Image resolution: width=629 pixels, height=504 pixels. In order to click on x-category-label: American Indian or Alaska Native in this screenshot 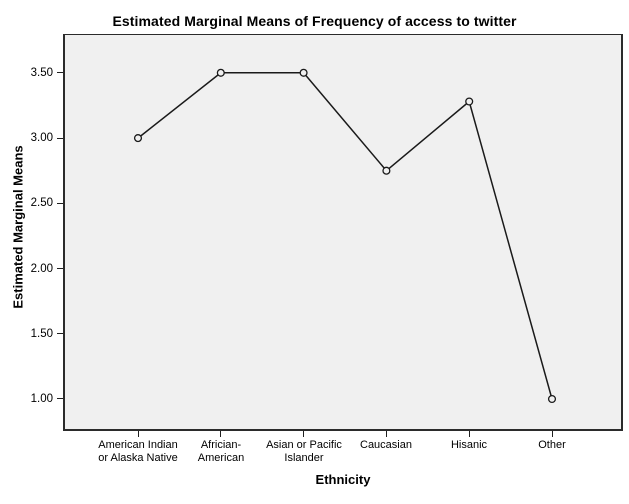, I will do `click(138, 451)`.